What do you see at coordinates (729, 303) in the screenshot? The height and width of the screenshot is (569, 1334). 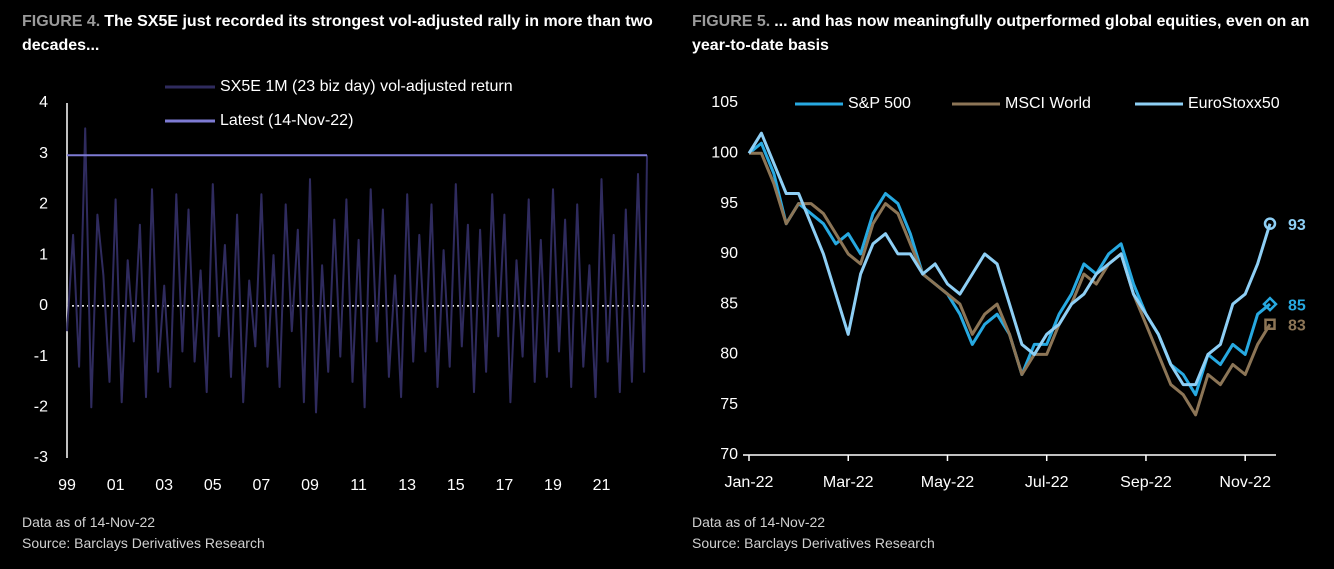 I see `y-tick-label: 85` at bounding box center [729, 303].